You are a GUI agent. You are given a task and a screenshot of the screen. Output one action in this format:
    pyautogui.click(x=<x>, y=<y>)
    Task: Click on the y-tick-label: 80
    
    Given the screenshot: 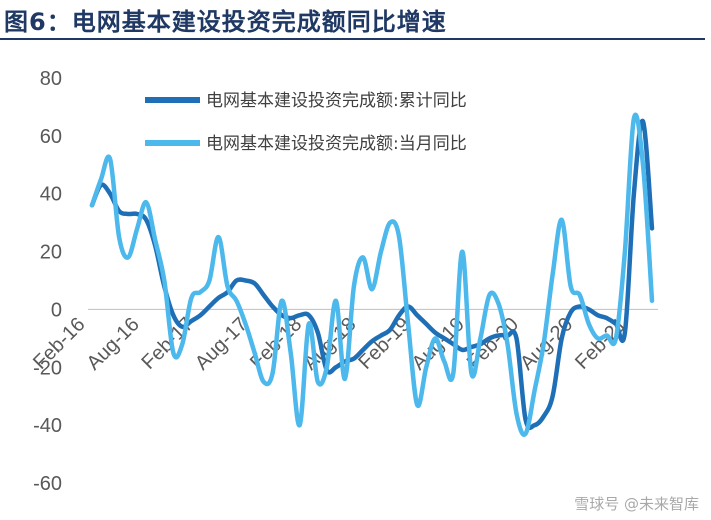 What is the action you would take?
    pyautogui.click(x=51, y=79)
    